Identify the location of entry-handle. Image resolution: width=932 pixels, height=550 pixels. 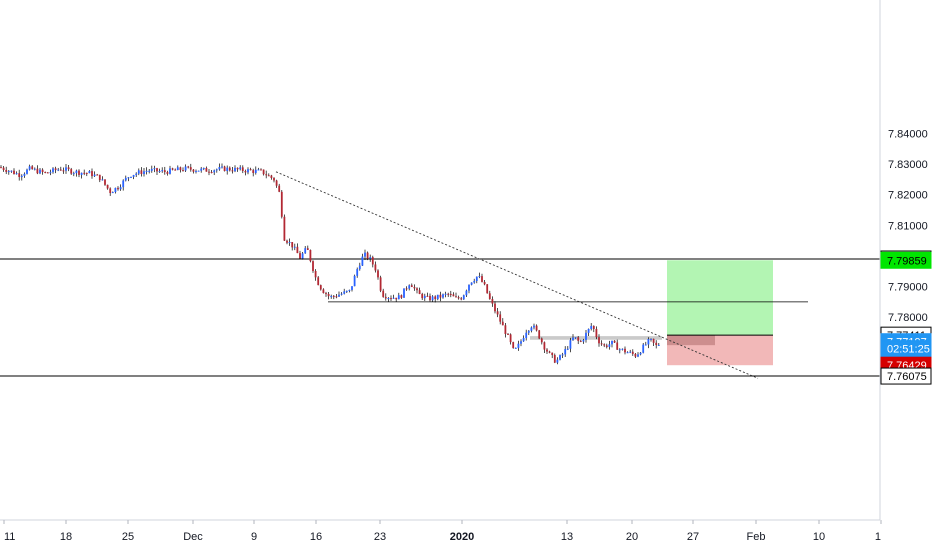
(691, 340).